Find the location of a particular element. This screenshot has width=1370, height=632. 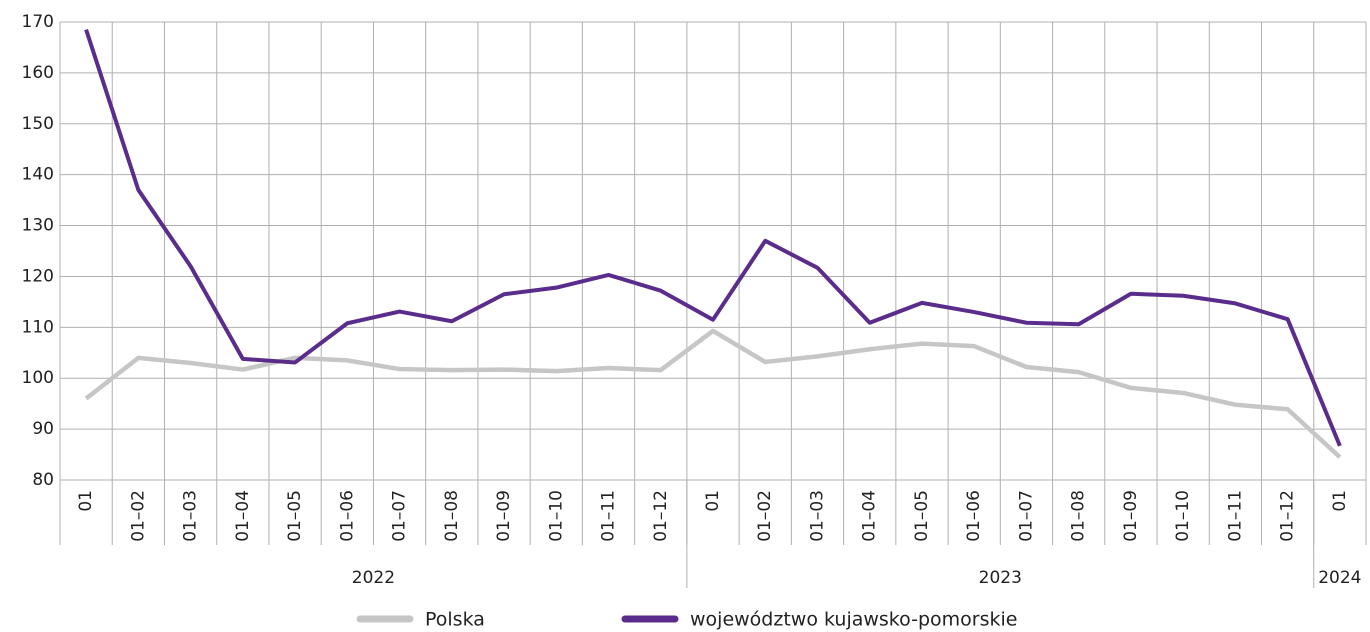

legend-label: województwo kujawsko-pomorskie is located at coordinates (853, 620).